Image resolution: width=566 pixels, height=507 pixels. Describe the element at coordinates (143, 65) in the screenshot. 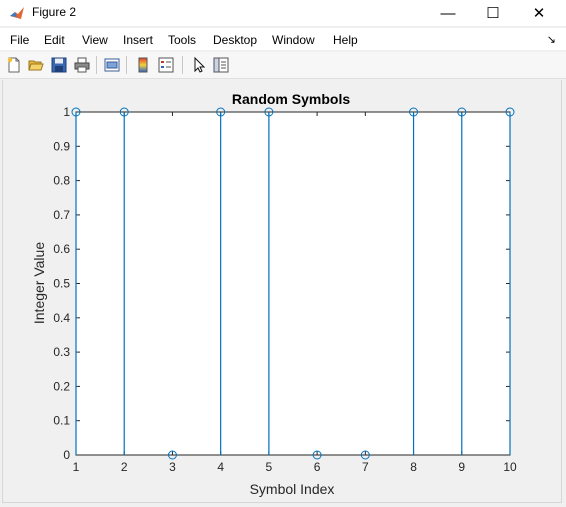

I see `colorbar-icon` at that location.